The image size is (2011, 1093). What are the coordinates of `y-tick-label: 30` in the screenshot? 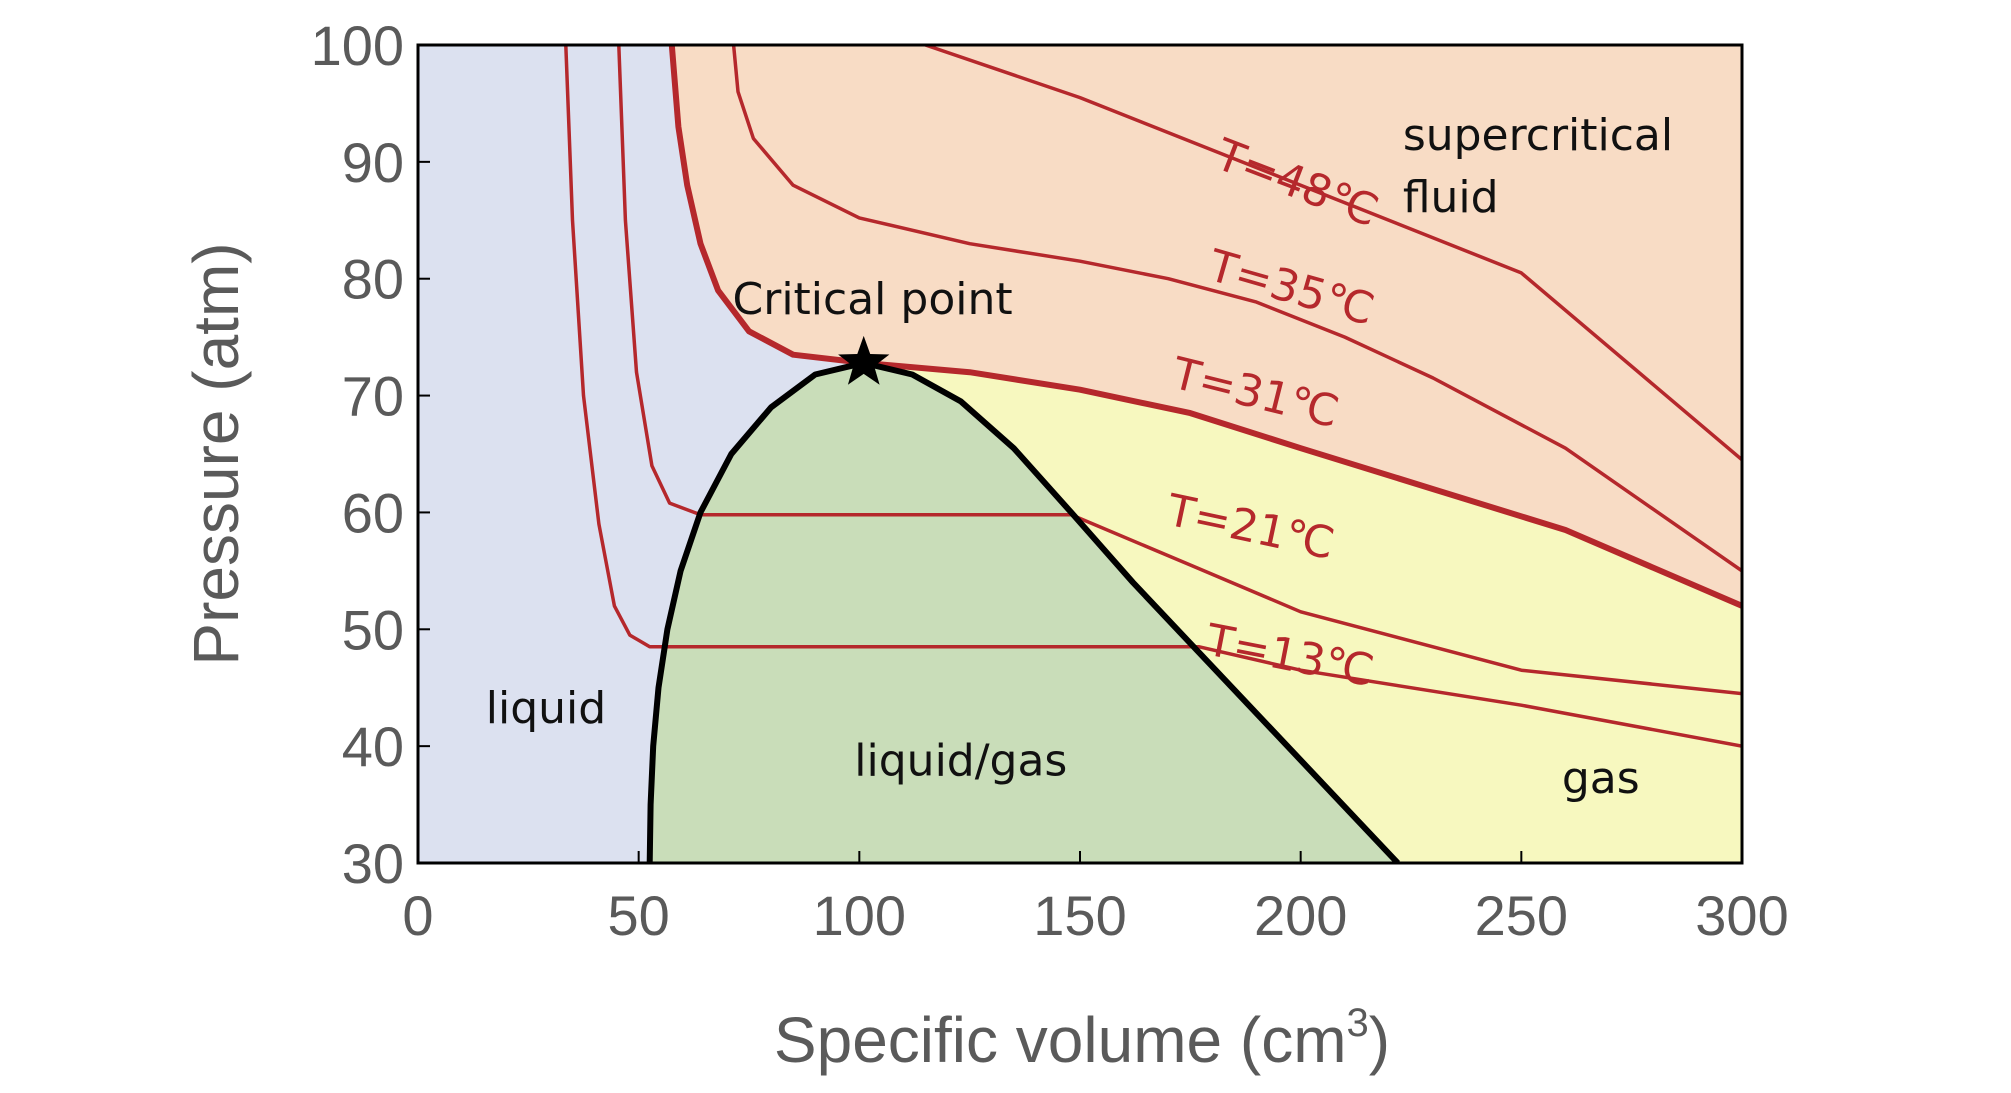 It's located at (373, 863).